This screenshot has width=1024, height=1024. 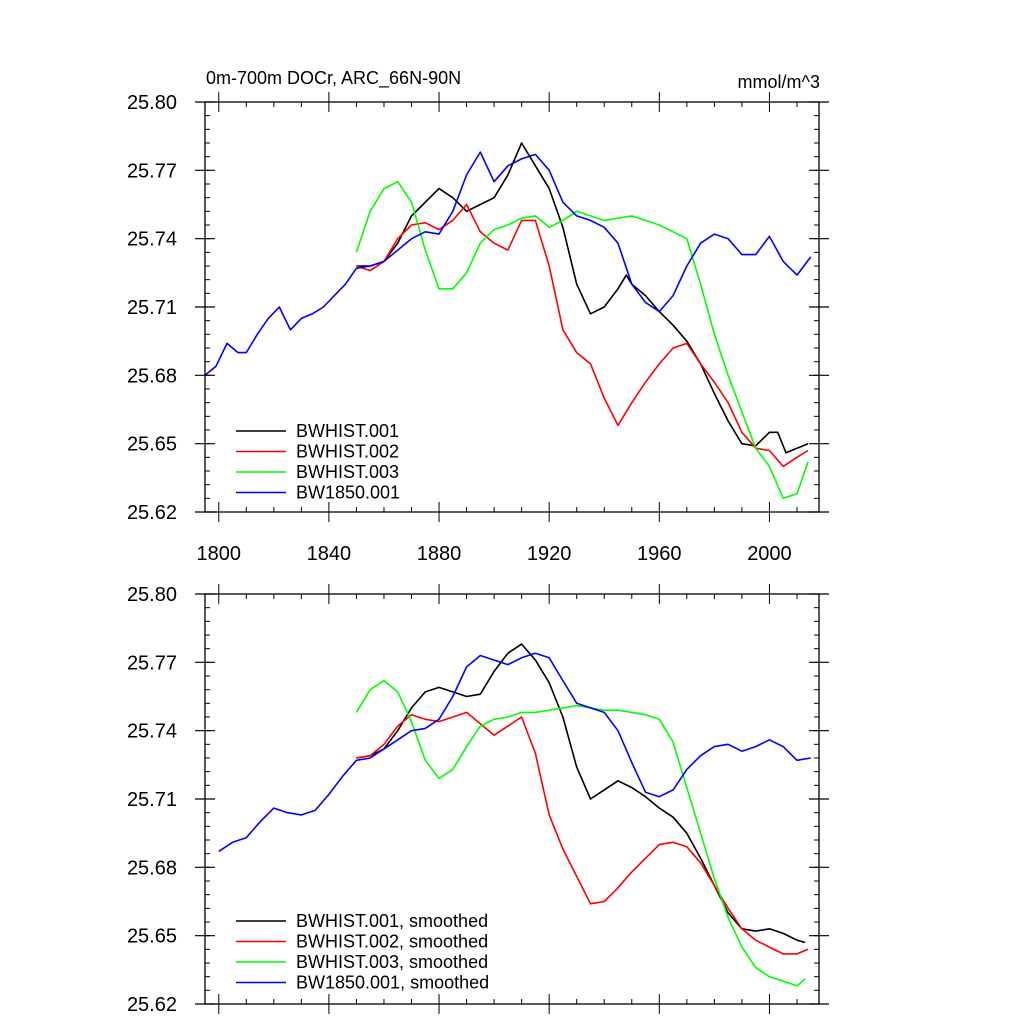 I want to click on x-tick-label: 1920, so click(x=549, y=554).